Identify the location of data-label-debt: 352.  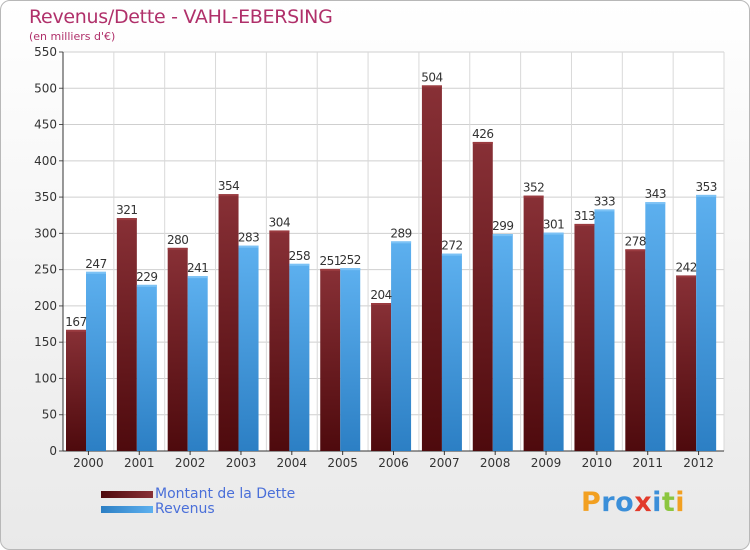
(533, 188).